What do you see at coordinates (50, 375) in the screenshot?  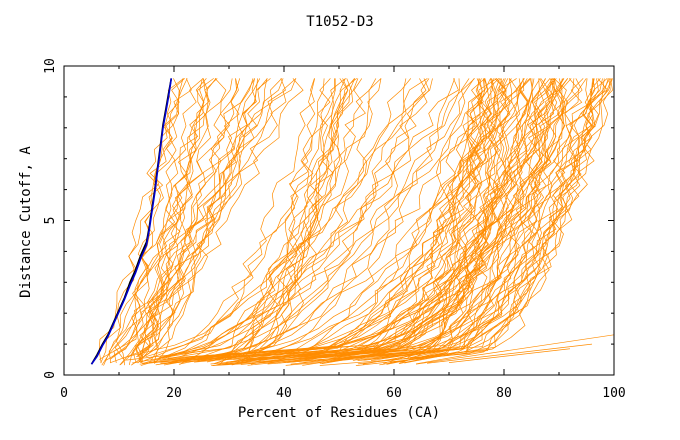 I see `y-tick-label: 0` at bounding box center [50, 375].